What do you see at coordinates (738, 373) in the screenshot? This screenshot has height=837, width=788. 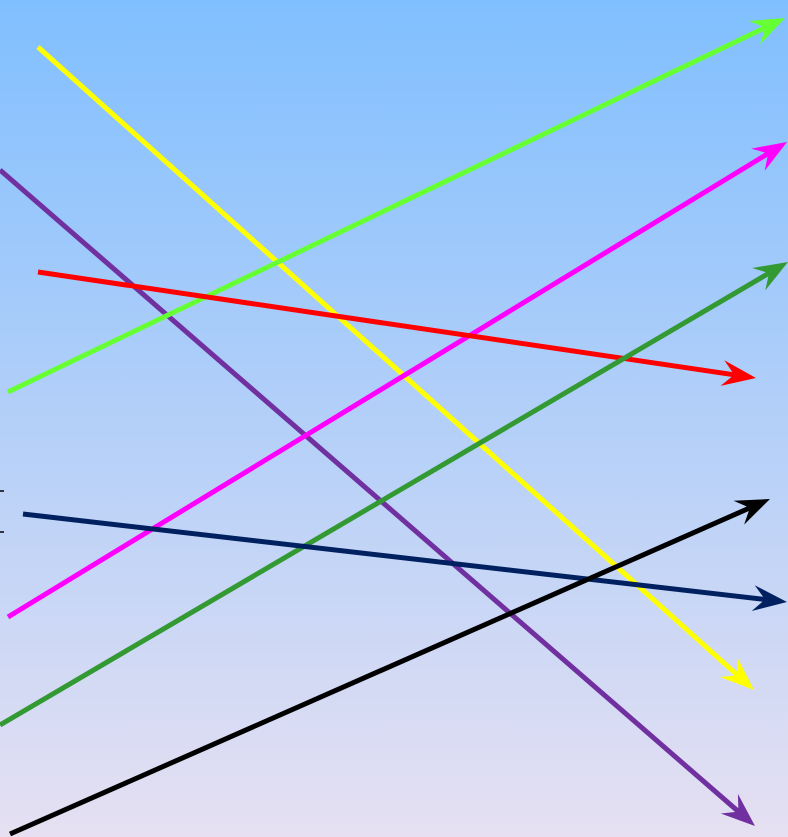 I see `arrowhead-red` at bounding box center [738, 373].